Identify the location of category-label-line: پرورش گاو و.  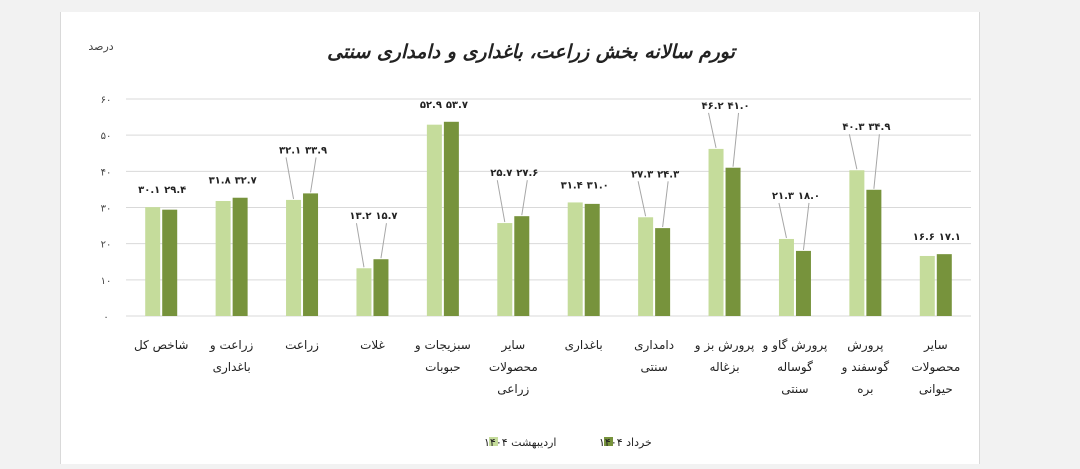
(795, 345).